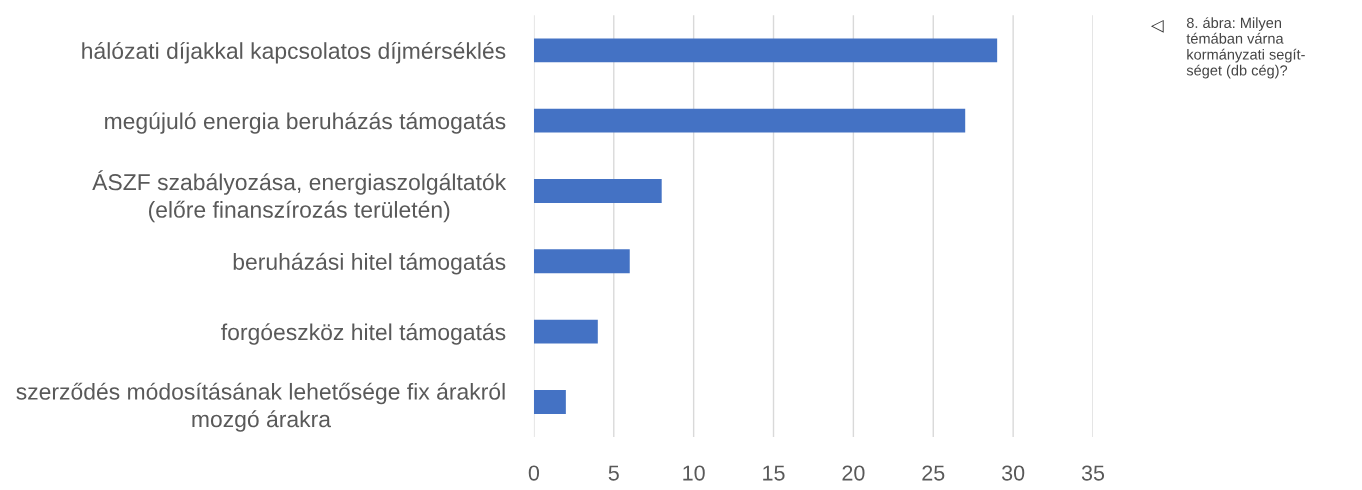 The height and width of the screenshot is (490, 1362). What do you see at coordinates (369, 263) in the screenshot?
I see `y-tick-label: beruházási hitel támogatás` at bounding box center [369, 263].